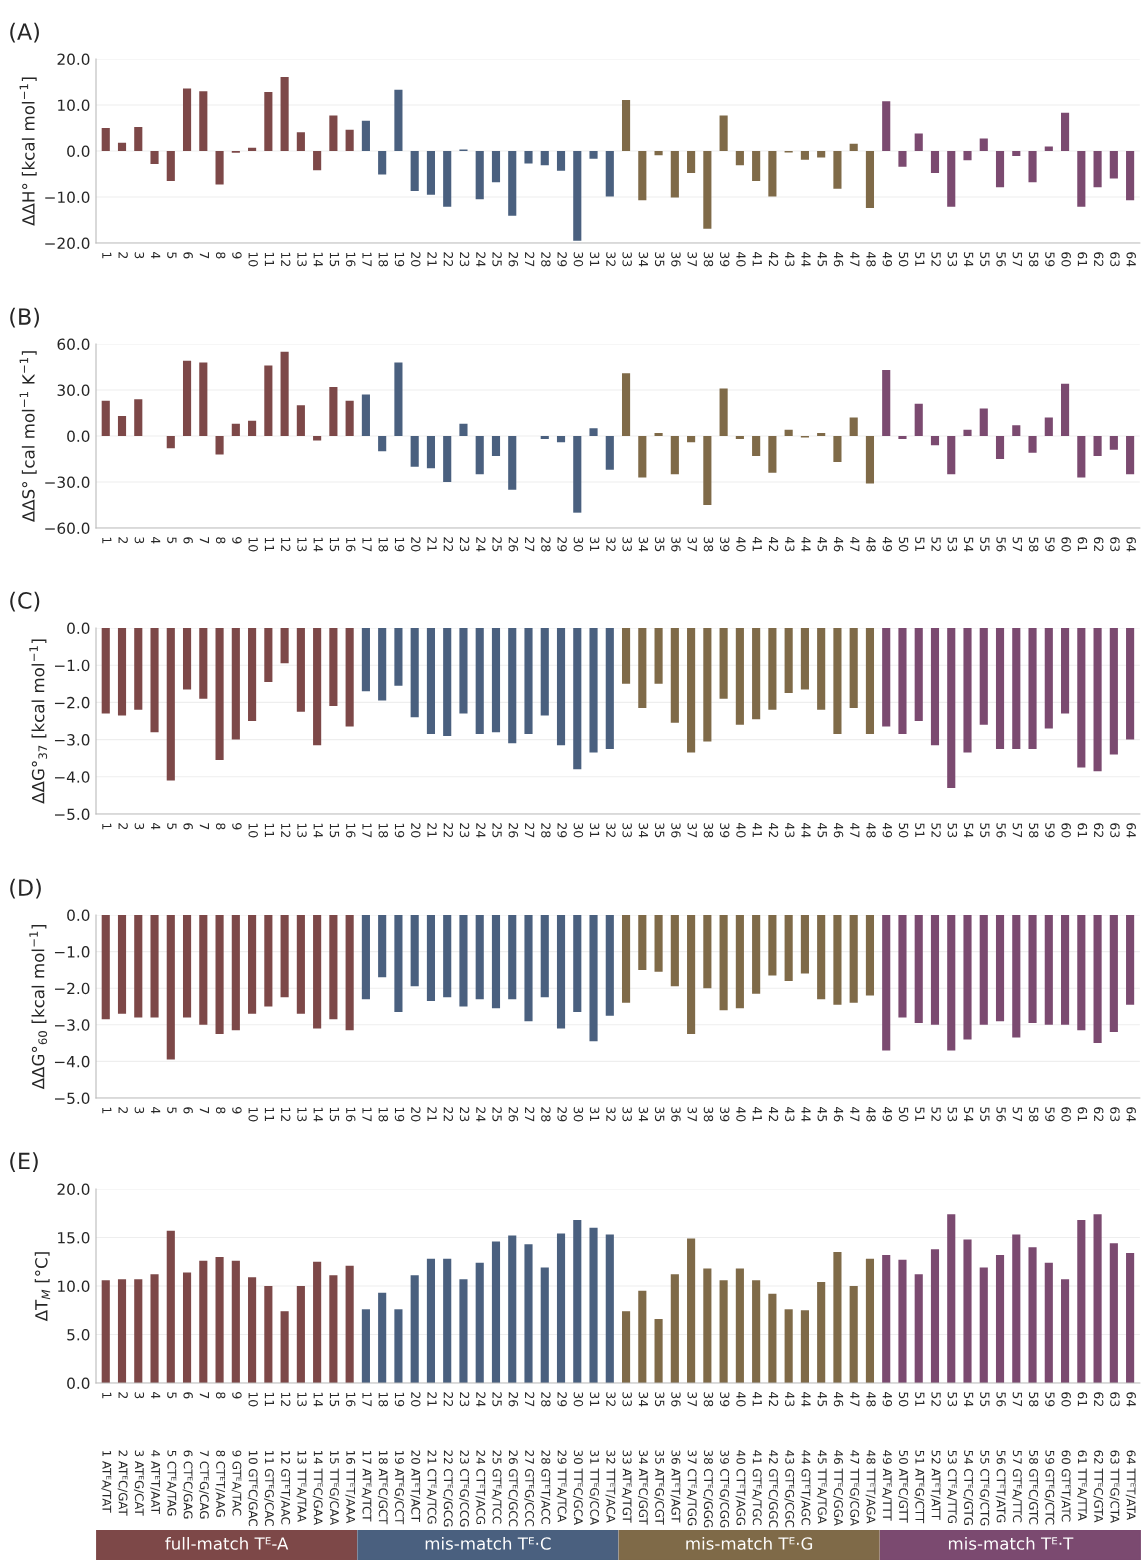  I want to click on text: 42 GTᴱC/GGC, so click(773, 1489).